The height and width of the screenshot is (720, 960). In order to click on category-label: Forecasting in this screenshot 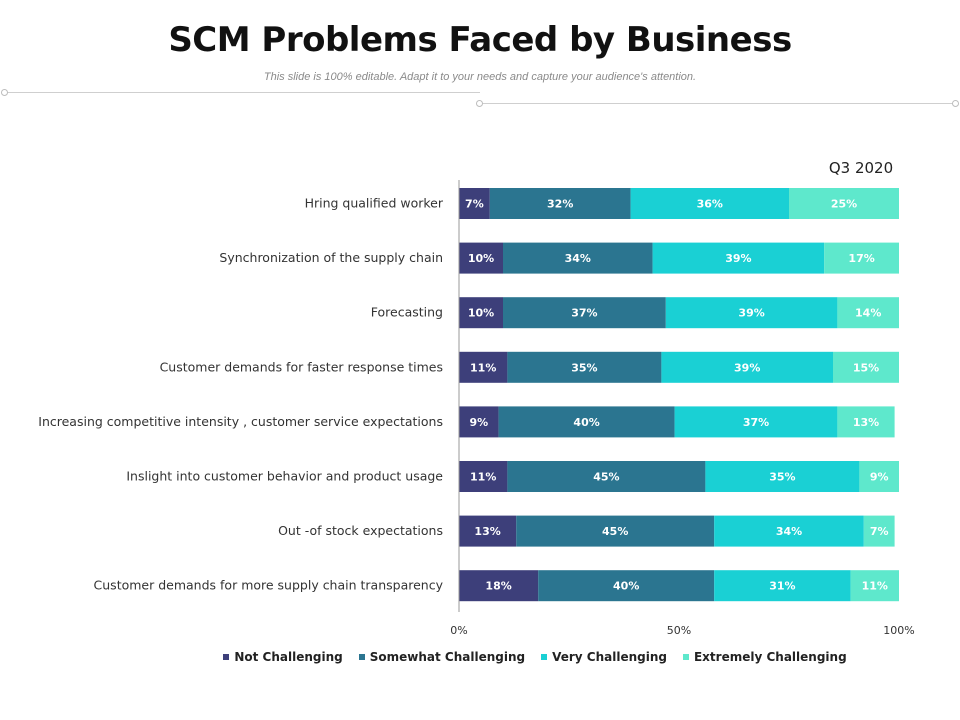, I will do `click(407, 312)`.